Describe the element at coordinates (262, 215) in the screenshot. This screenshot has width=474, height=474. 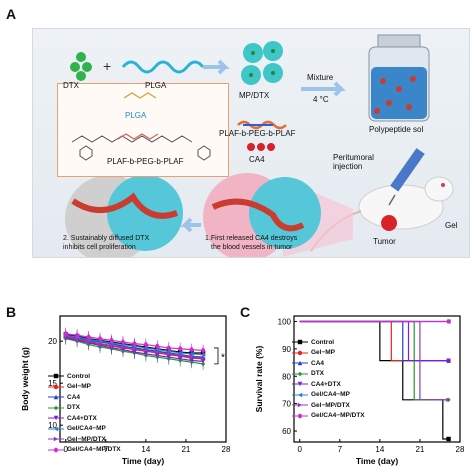
I see `tumor-tissue-right` at that location.